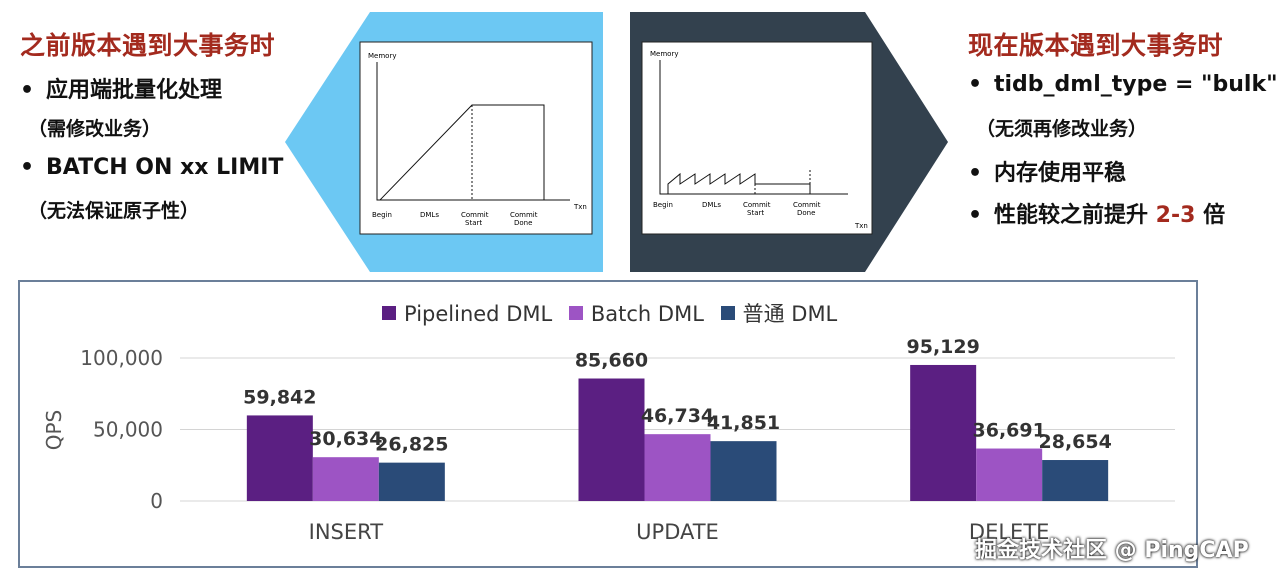 This screenshot has width=1280, height=579. What do you see at coordinates (95, 129) in the screenshot?
I see `left-bullet-1-sub: （需修改业务）` at bounding box center [95, 129].